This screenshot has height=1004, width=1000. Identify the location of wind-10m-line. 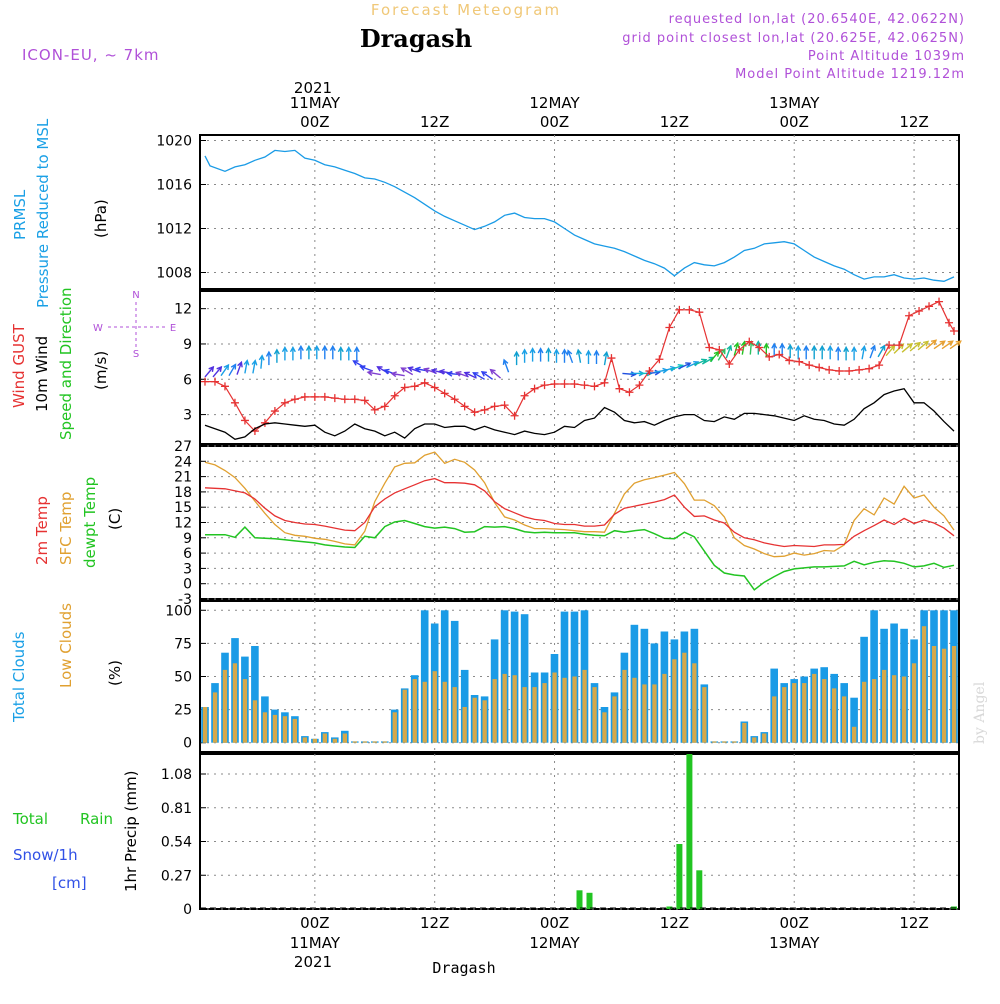
(579, 414).